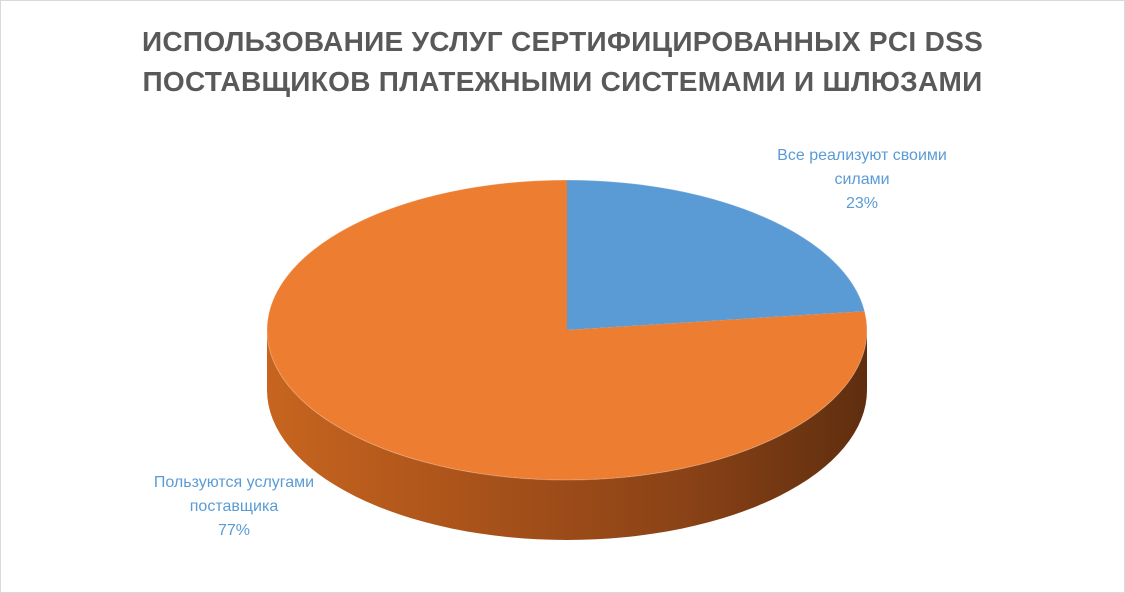 This screenshot has width=1125, height=593. What do you see at coordinates (234, 530) in the screenshot?
I see `data-label-provider-percent: 77%` at bounding box center [234, 530].